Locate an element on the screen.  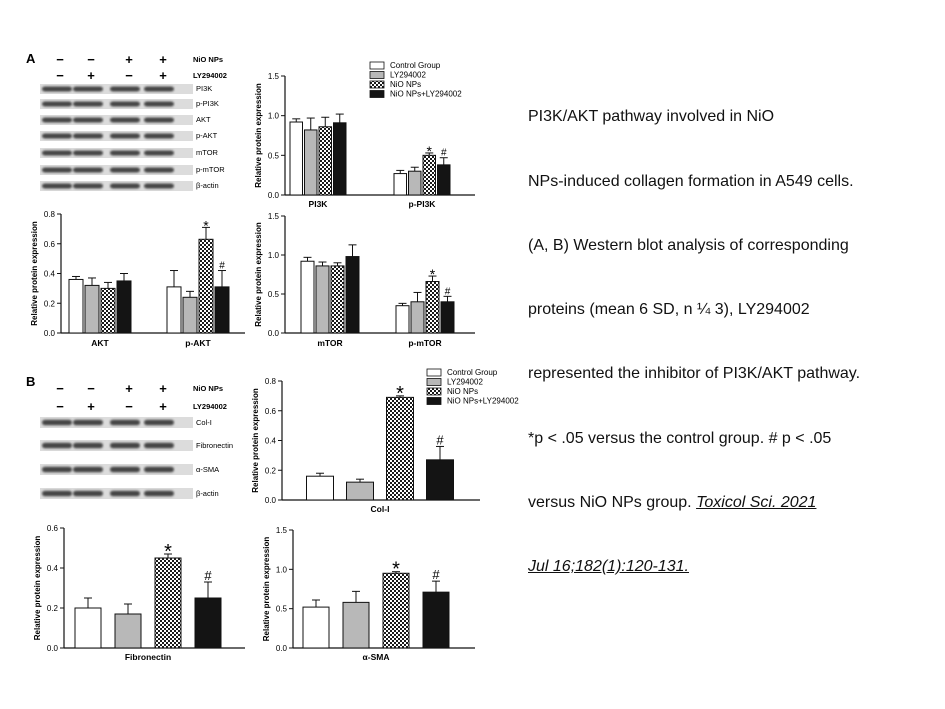
blot-label: Col-I is located at coordinates (204, 422).